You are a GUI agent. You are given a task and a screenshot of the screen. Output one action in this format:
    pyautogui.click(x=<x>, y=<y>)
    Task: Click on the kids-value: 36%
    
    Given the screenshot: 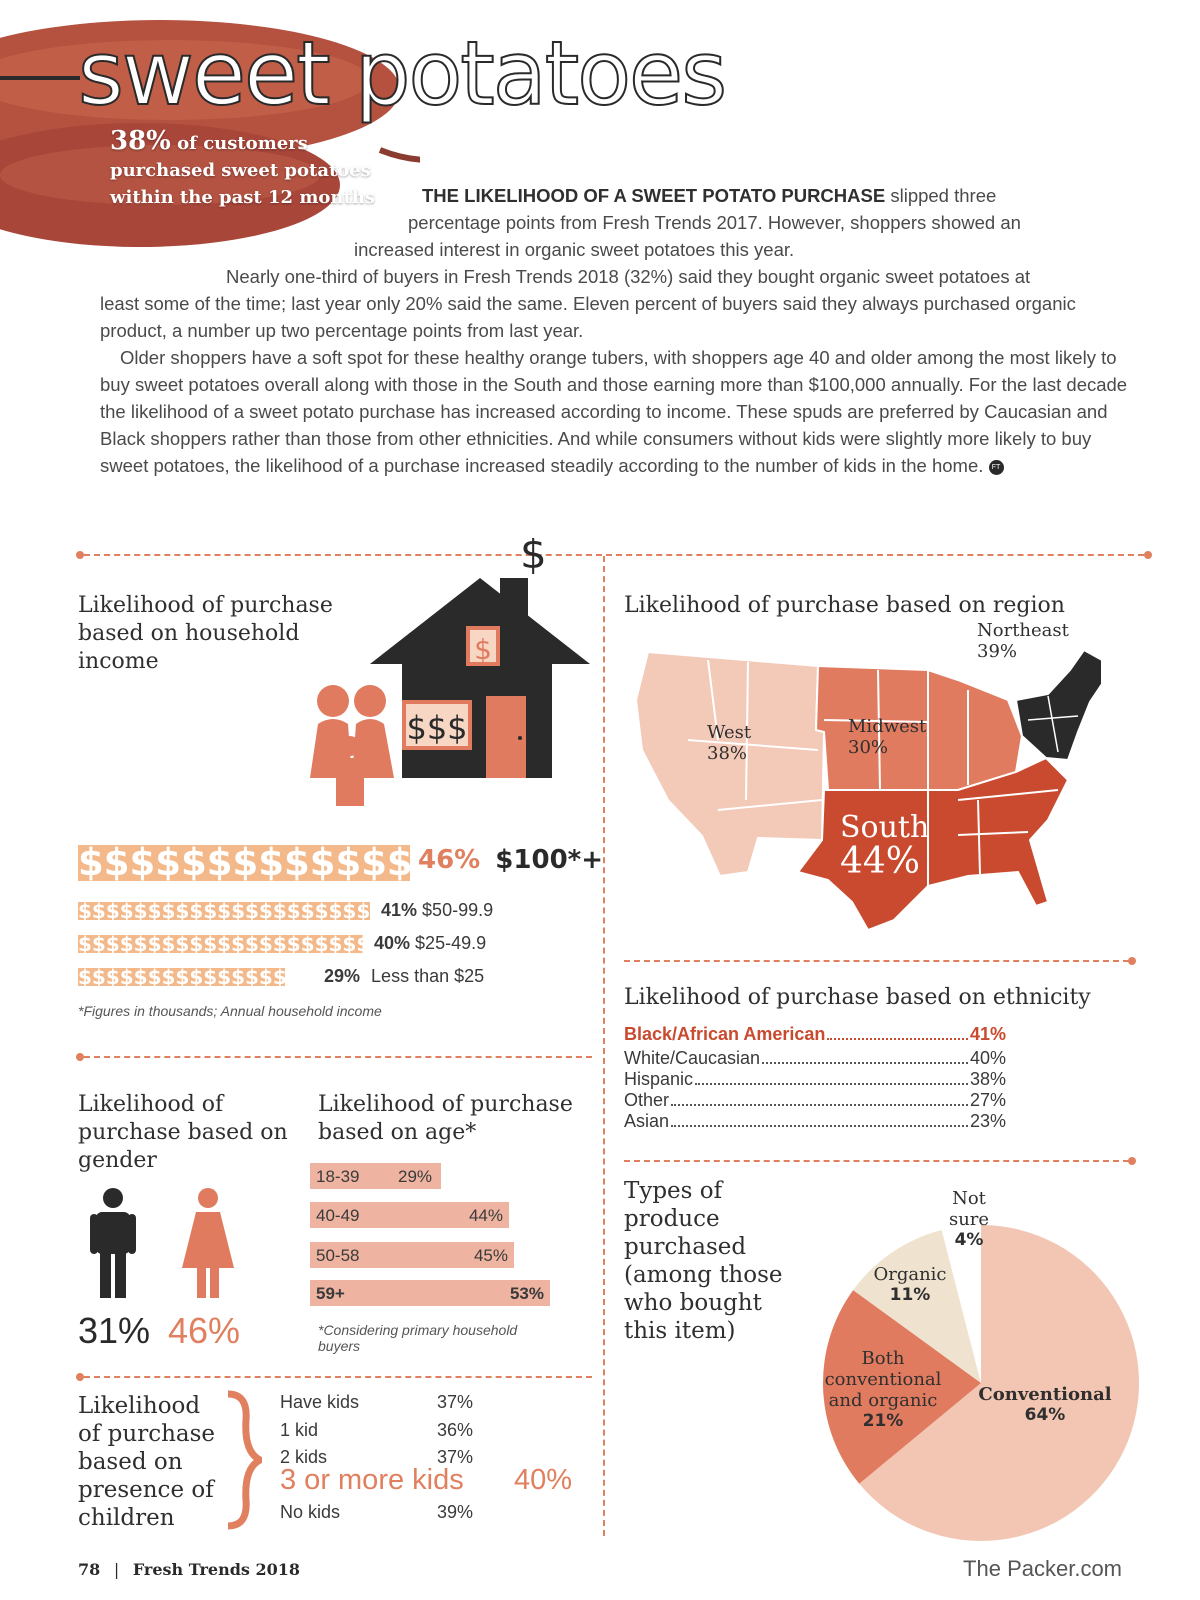 What is the action you would take?
    pyautogui.click(x=455, y=1430)
    